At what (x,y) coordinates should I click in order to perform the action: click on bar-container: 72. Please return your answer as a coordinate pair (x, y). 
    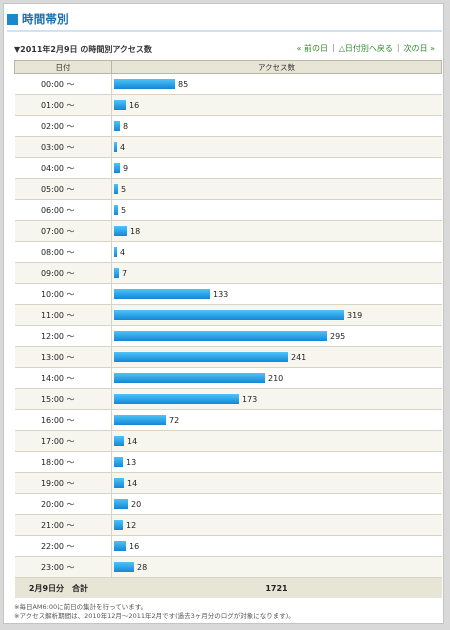
    Looking at the image, I should click on (277, 420).